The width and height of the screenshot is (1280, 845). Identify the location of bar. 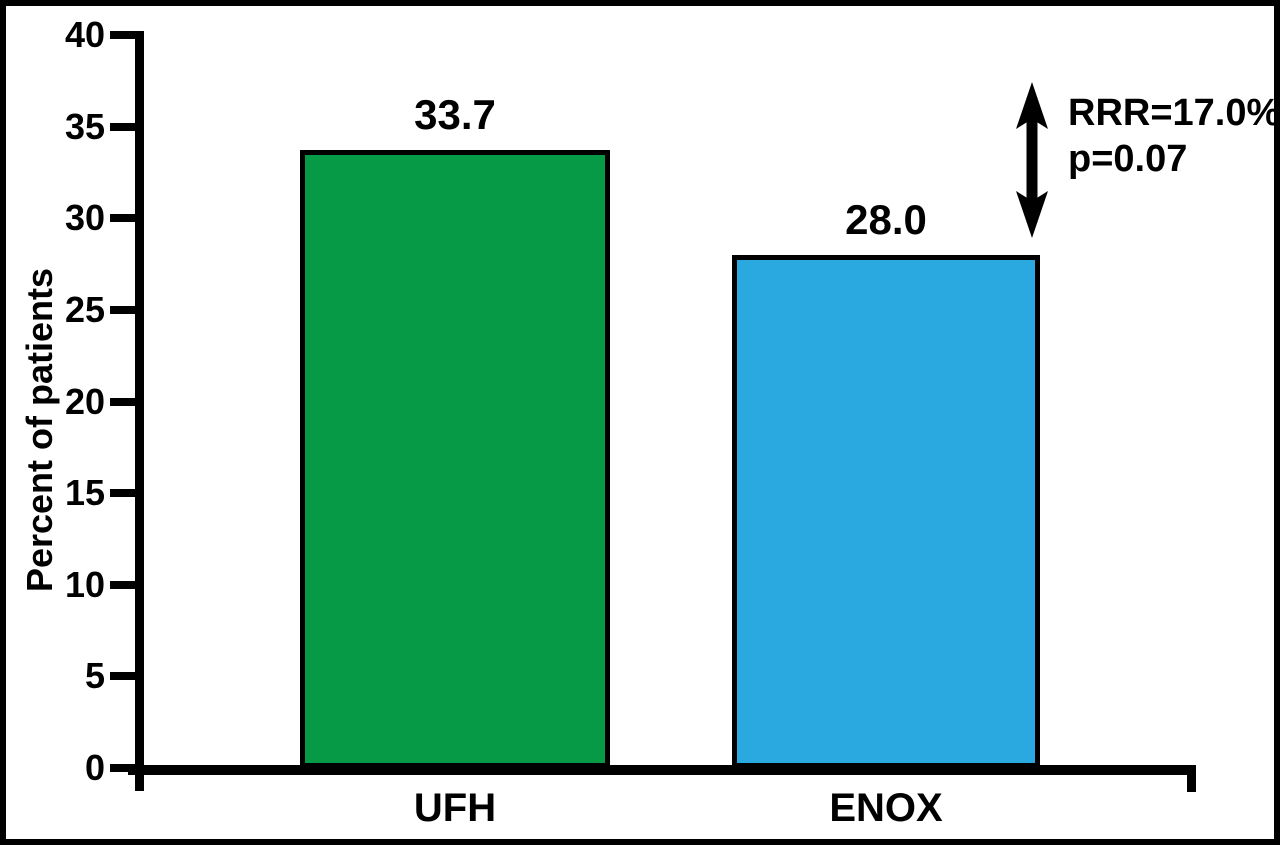
(886, 511).